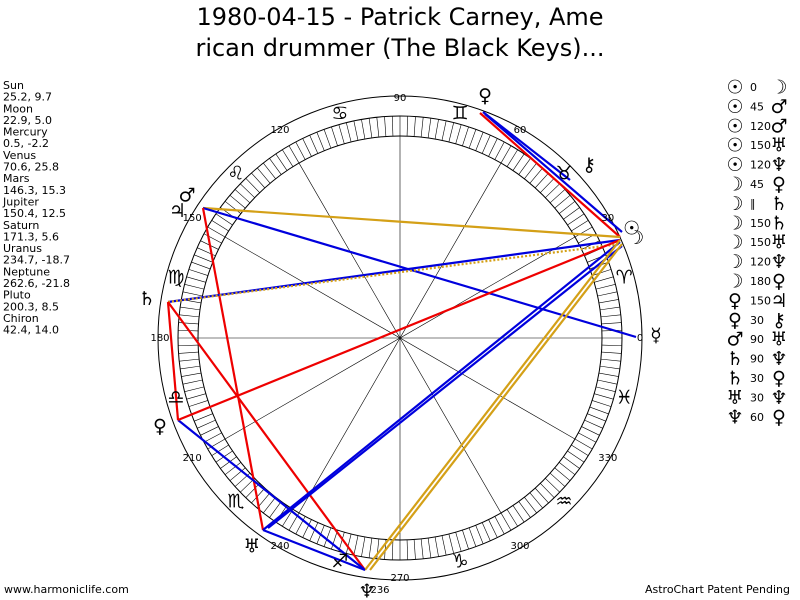 The width and height of the screenshot is (800, 600). I want to click on degree-label: 90, so click(400, 98).